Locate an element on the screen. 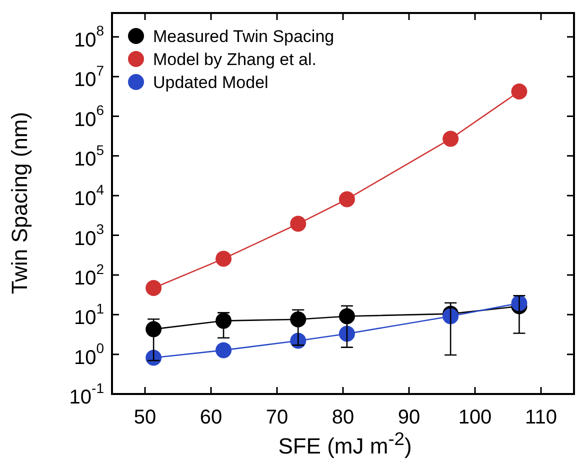 This screenshot has width=582, height=464. x-tick-label: 50 is located at coordinates (145, 417).